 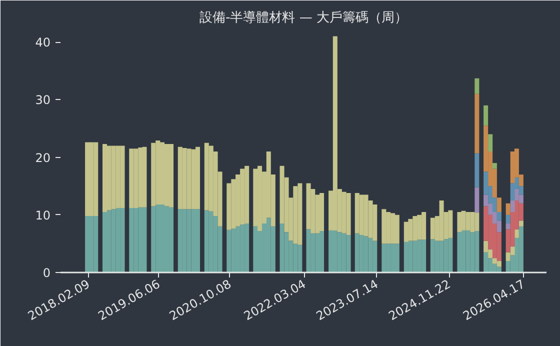 What do you see at coordinates (43, 215) in the screenshot?
I see `y-tick-label: 10` at bounding box center [43, 215].